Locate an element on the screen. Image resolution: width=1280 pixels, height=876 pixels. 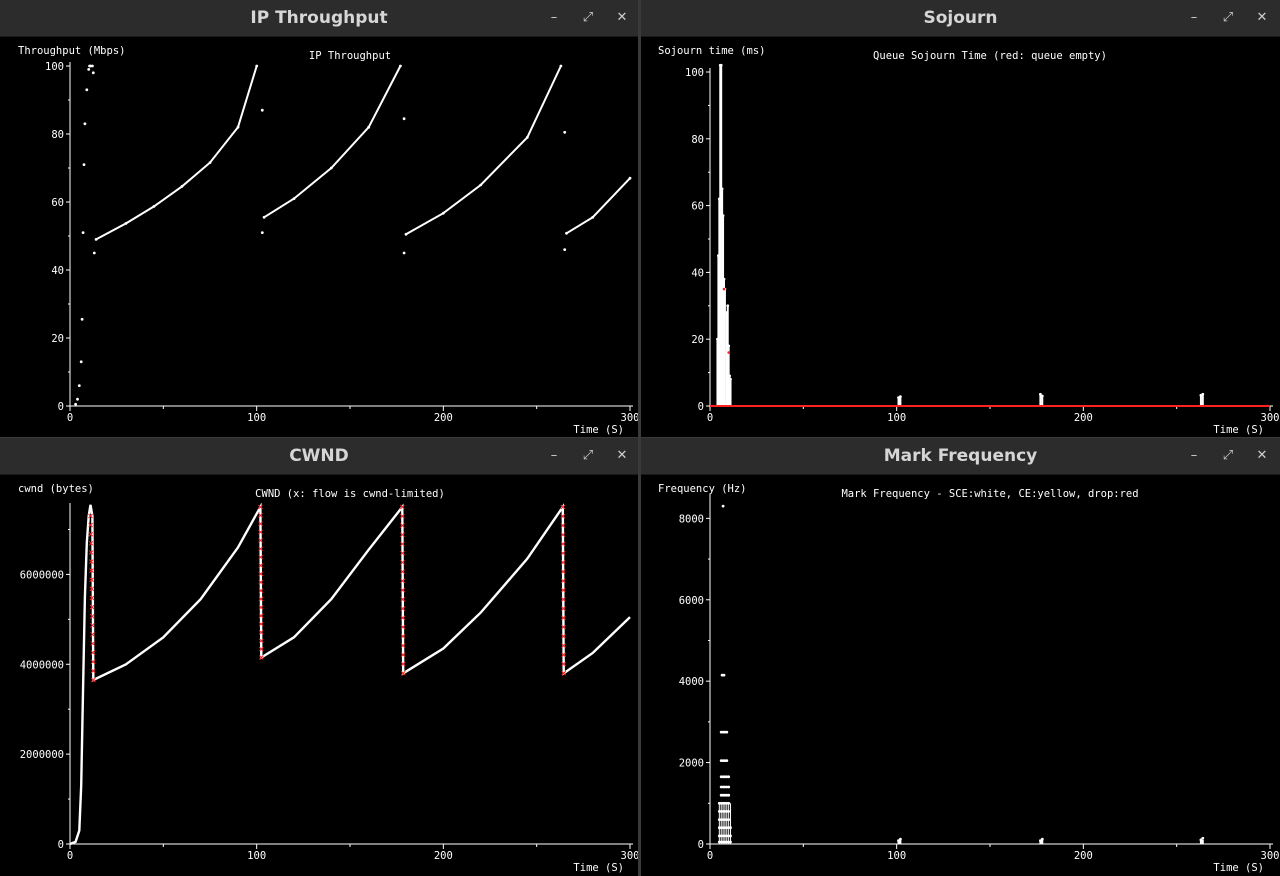
window-divider-horizontal is located at coordinates (640, 437).